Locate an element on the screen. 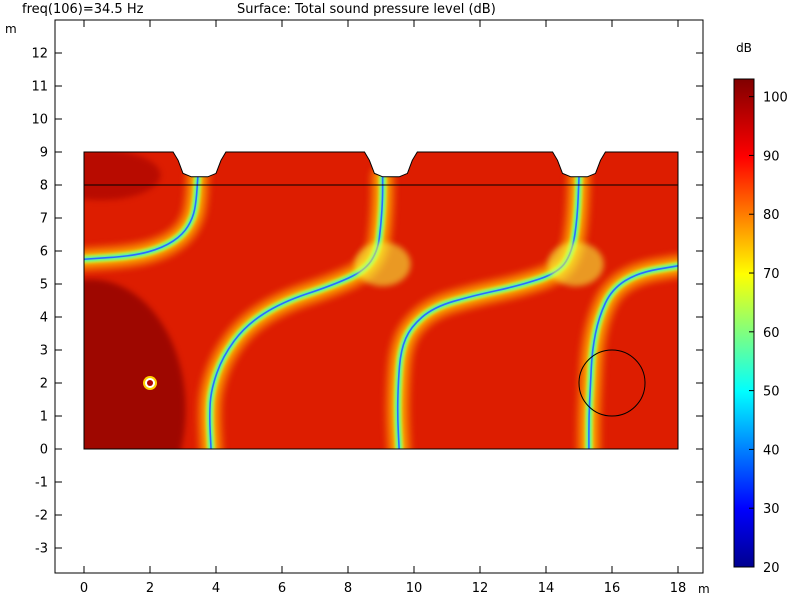 The width and height of the screenshot is (790, 596). x-tick-label: 18 is located at coordinates (678, 588).